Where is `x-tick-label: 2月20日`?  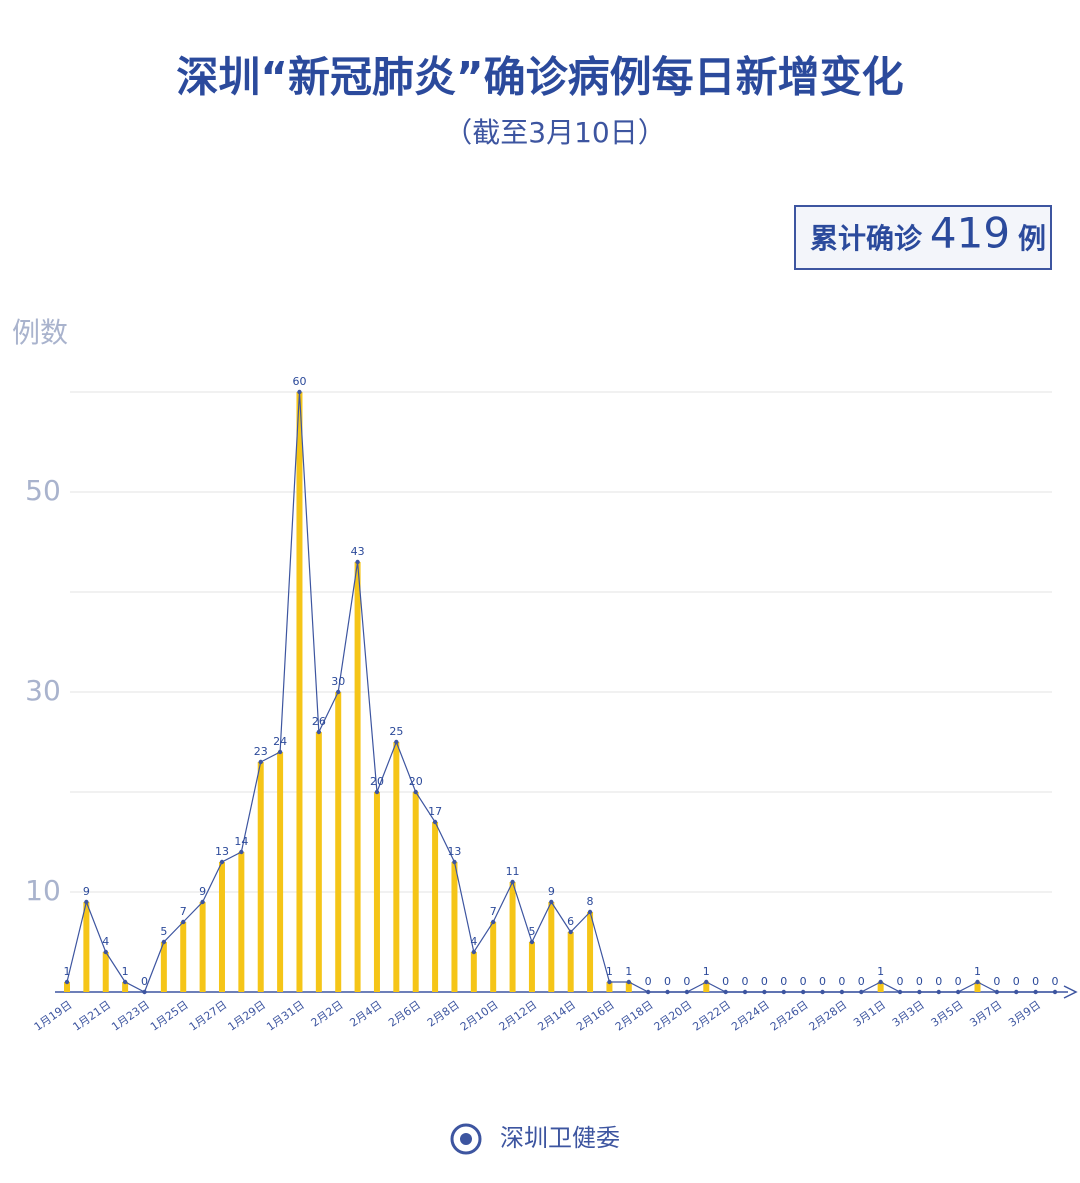 x-tick-label: 2月20日 is located at coordinates (673, 1015).